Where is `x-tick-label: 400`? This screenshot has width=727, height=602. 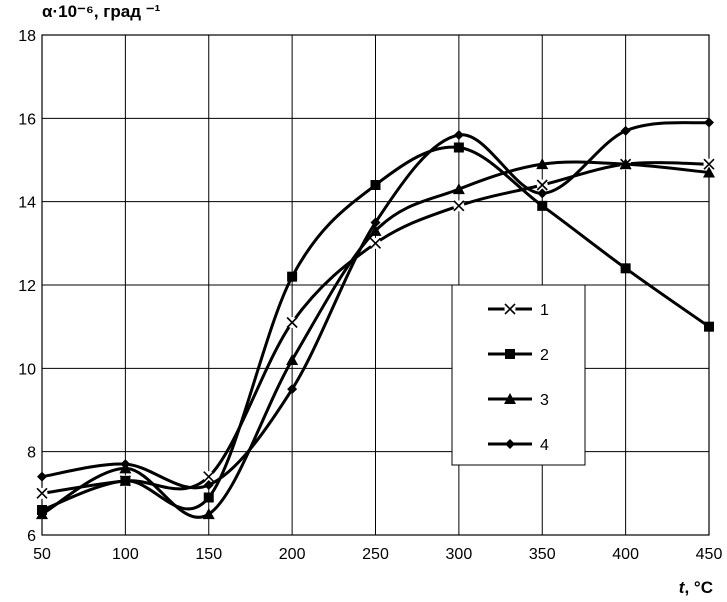 x-tick-label: 400 is located at coordinates (625, 554).